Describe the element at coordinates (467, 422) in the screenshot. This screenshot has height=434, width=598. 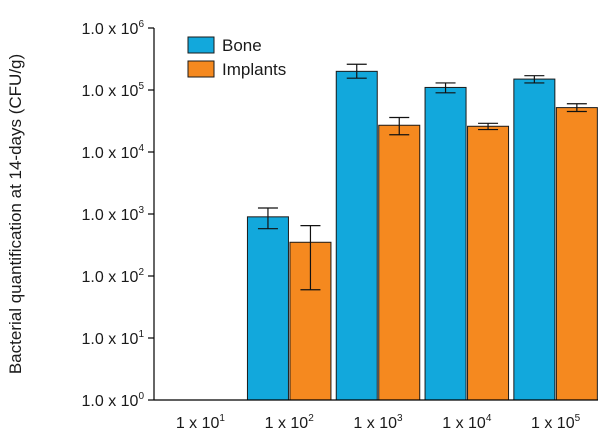
I see `x-tick-label: 1 x 104` at that location.